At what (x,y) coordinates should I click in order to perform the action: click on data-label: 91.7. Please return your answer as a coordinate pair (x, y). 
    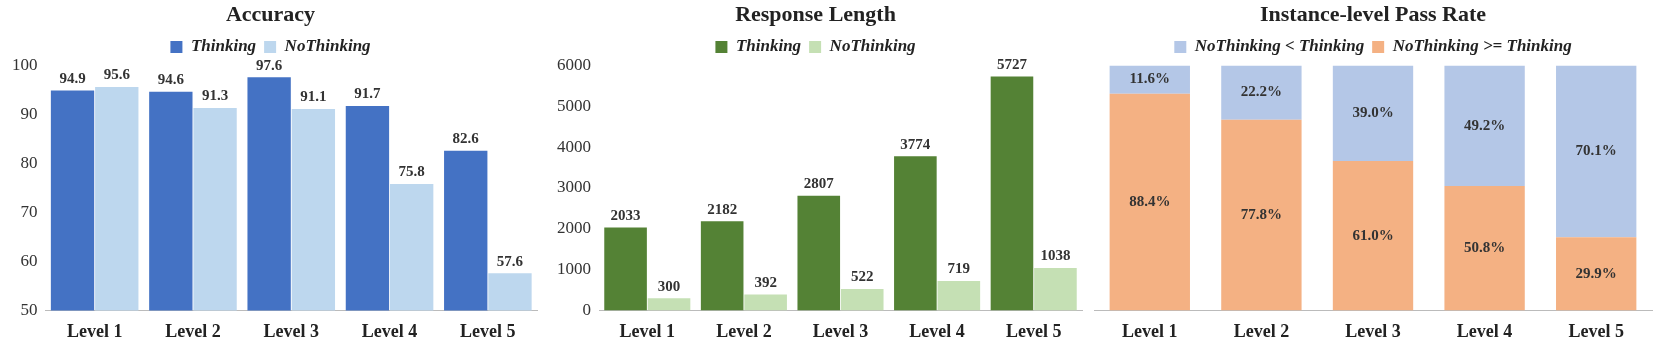
    Looking at the image, I should click on (368, 93).